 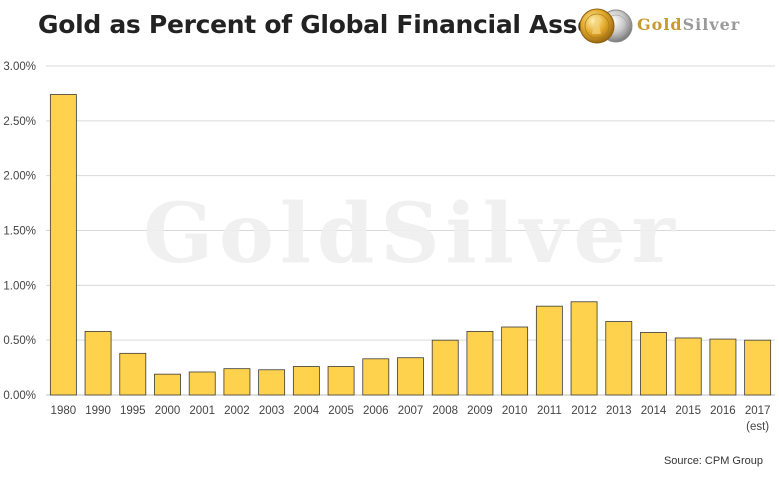 What do you see at coordinates (515, 411) in the screenshot?
I see `x-tick-label: 2010` at bounding box center [515, 411].